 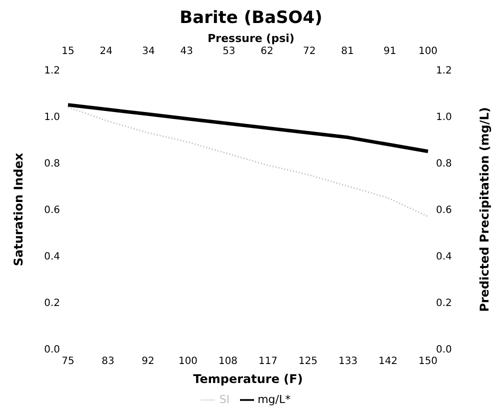 What do you see at coordinates (444, 118) in the screenshot?
I see `y2-tick-label: 1.0` at bounding box center [444, 118].